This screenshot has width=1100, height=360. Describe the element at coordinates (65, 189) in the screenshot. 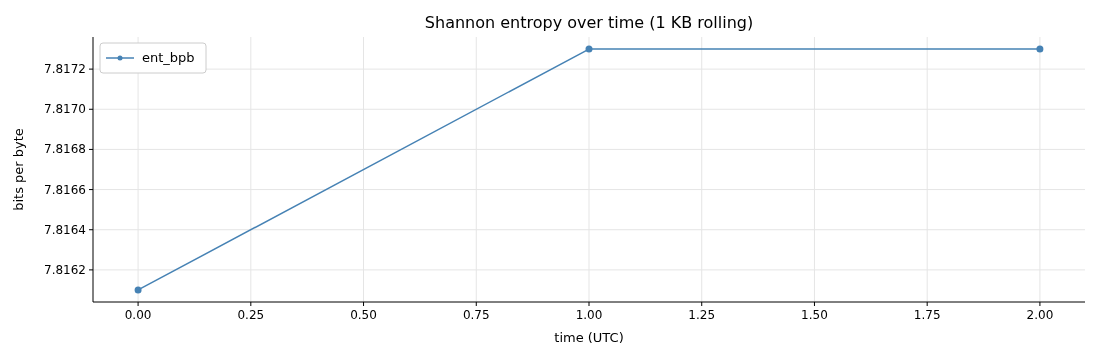

I see `y-tick-label: 7.8166` at that location.